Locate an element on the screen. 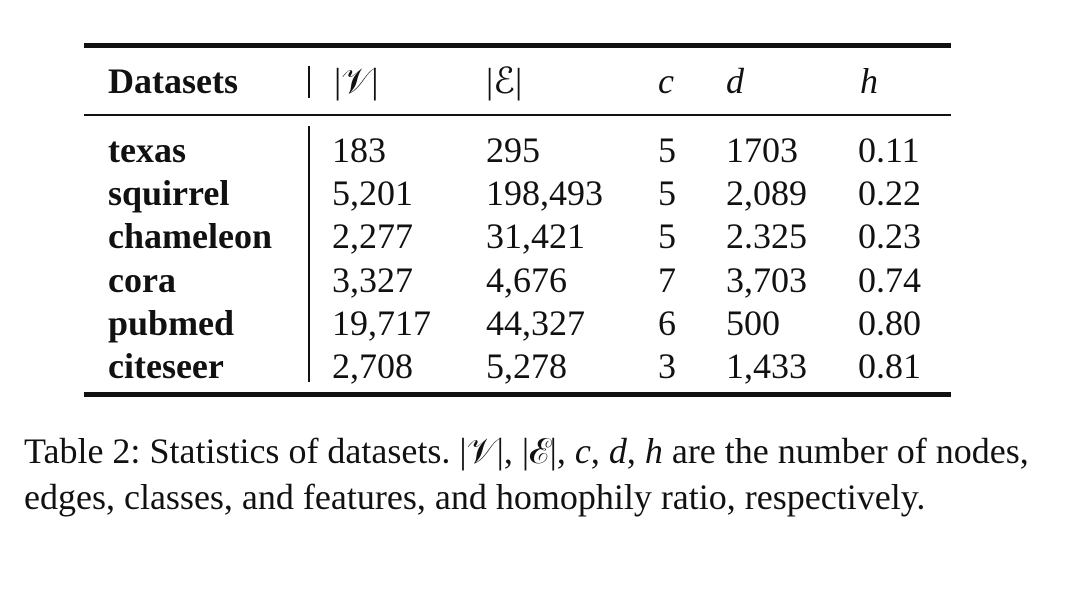 The height and width of the screenshot is (608, 1084). cell-homophily: 0.22 is located at coordinates (889, 193).